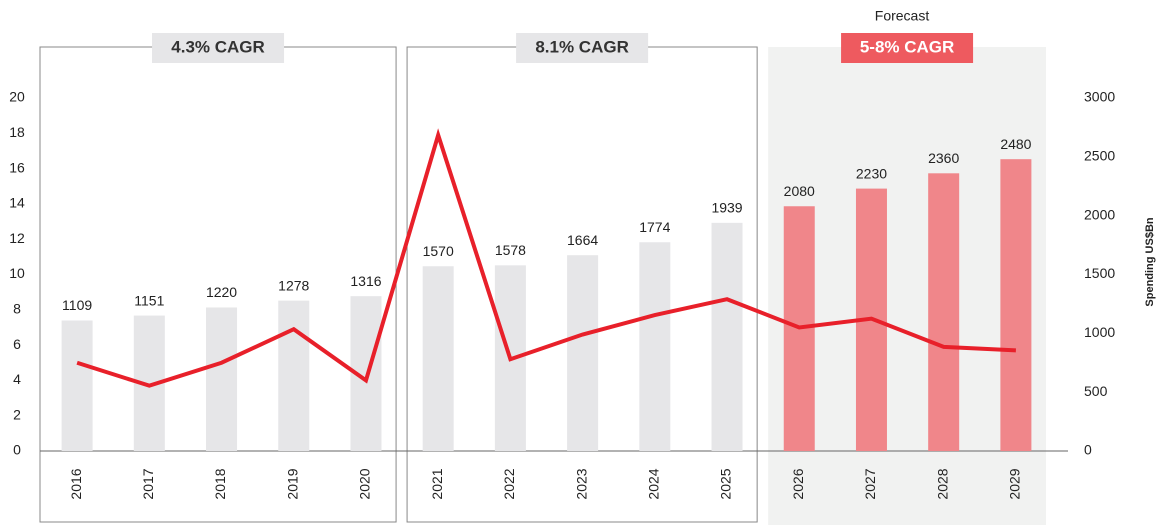 Image resolution: width=1162 pixels, height=525 pixels. Describe the element at coordinates (654, 227) in the screenshot. I see `bar-value-label: 1774` at that location.